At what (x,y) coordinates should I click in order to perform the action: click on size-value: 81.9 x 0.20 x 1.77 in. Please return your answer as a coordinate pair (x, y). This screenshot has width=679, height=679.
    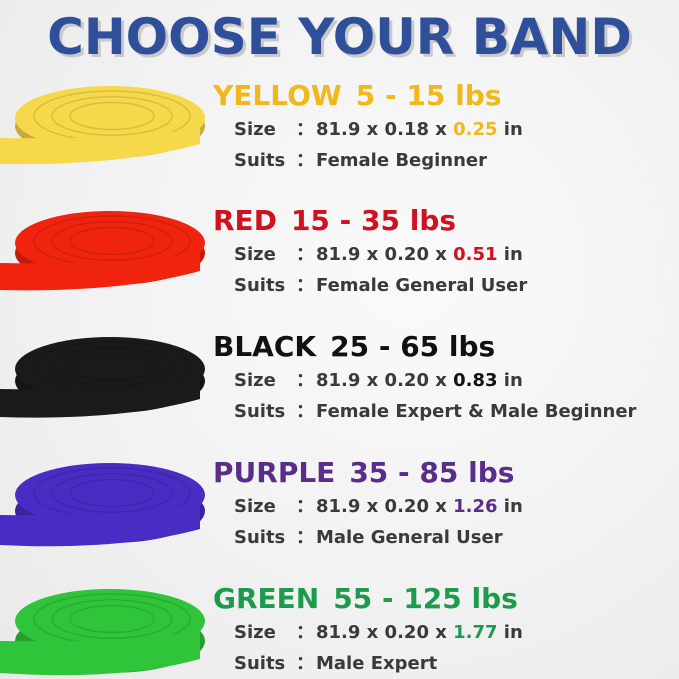
    Looking at the image, I should click on (419, 632).